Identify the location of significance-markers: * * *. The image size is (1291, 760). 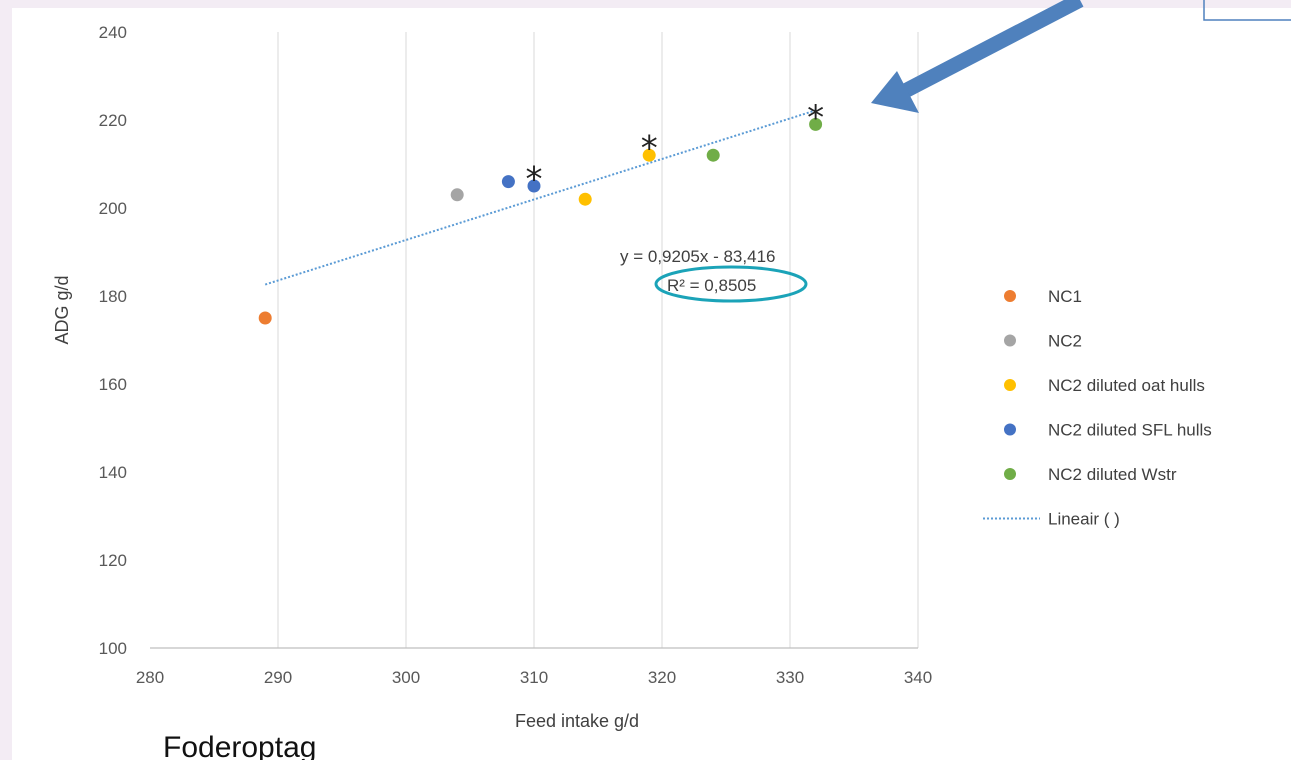
(675, 149).